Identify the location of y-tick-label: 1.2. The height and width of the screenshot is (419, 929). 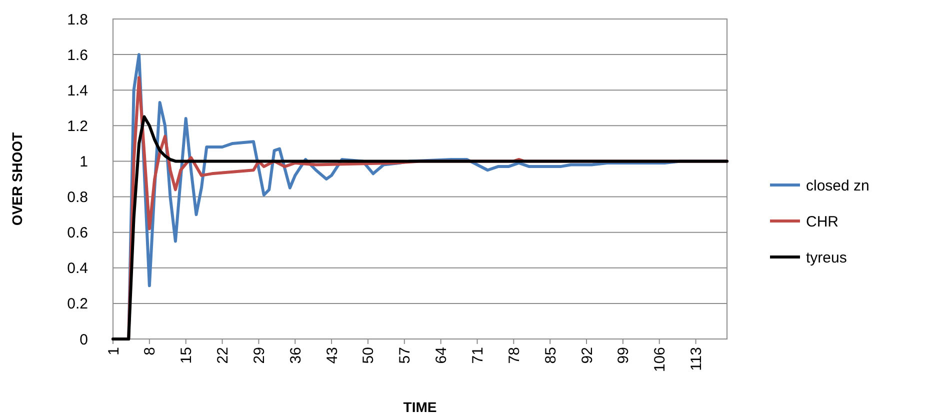
(77, 126).